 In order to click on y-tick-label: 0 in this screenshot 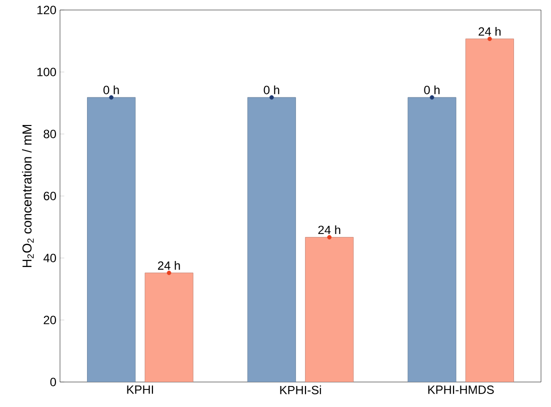, I will do `click(53, 382)`.